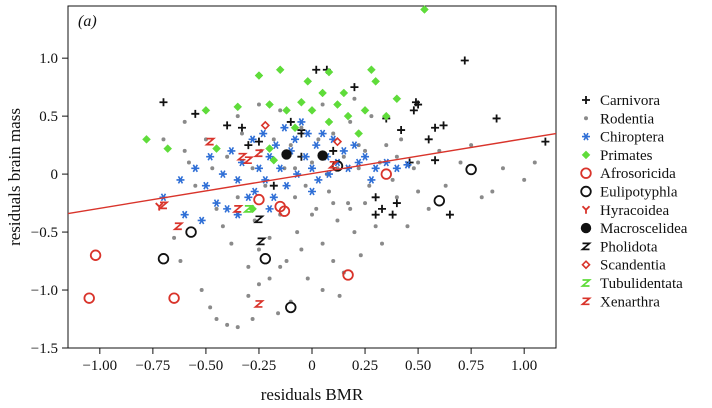 The image size is (712, 408). Describe the element at coordinates (625, 211) in the screenshot. I see `legend-item-hyracoidea: Hyracoidea` at that location.